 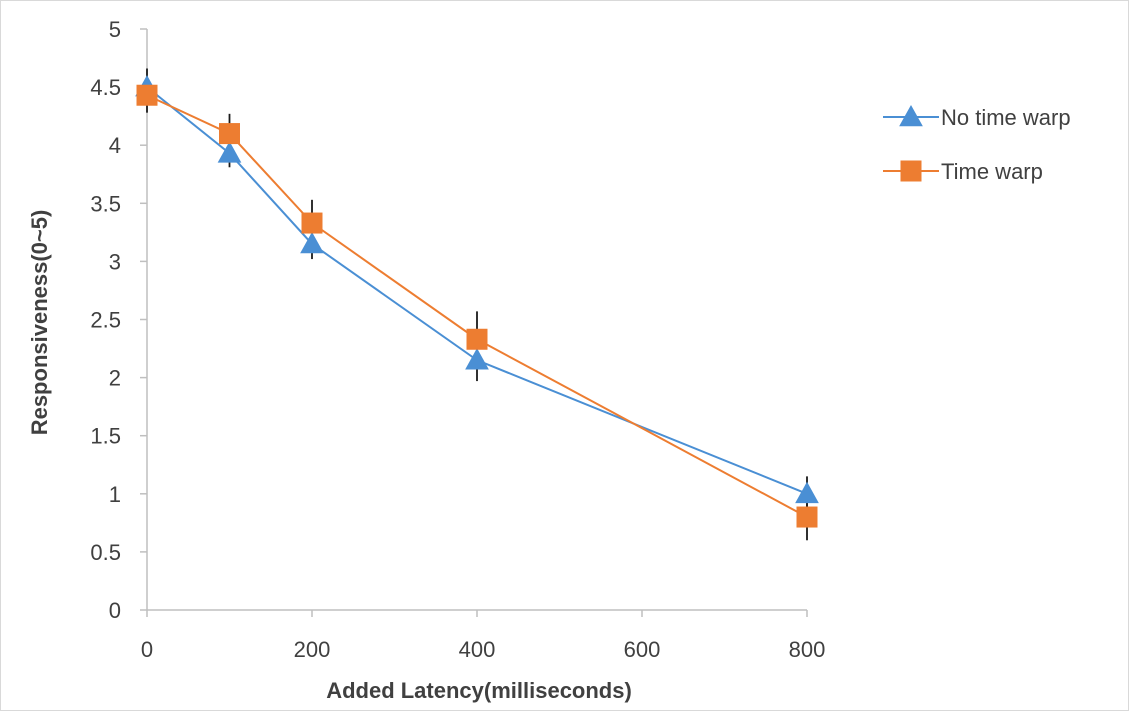 I want to click on legend: No time warp Time warp, so click(x=977, y=144).